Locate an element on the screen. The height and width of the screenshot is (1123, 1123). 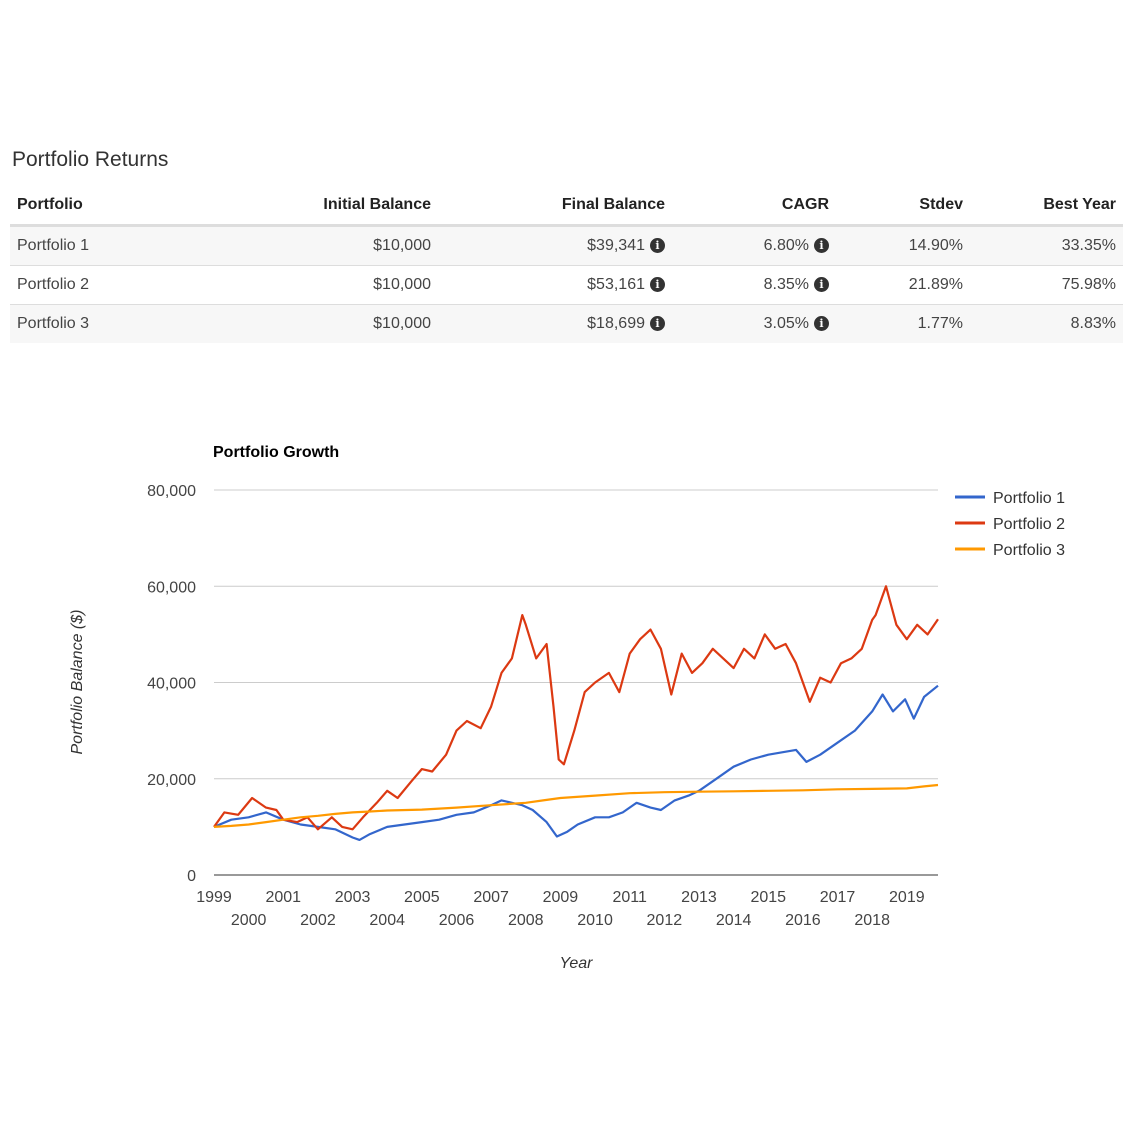
x-tick-label: 2018 is located at coordinates (872, 920).